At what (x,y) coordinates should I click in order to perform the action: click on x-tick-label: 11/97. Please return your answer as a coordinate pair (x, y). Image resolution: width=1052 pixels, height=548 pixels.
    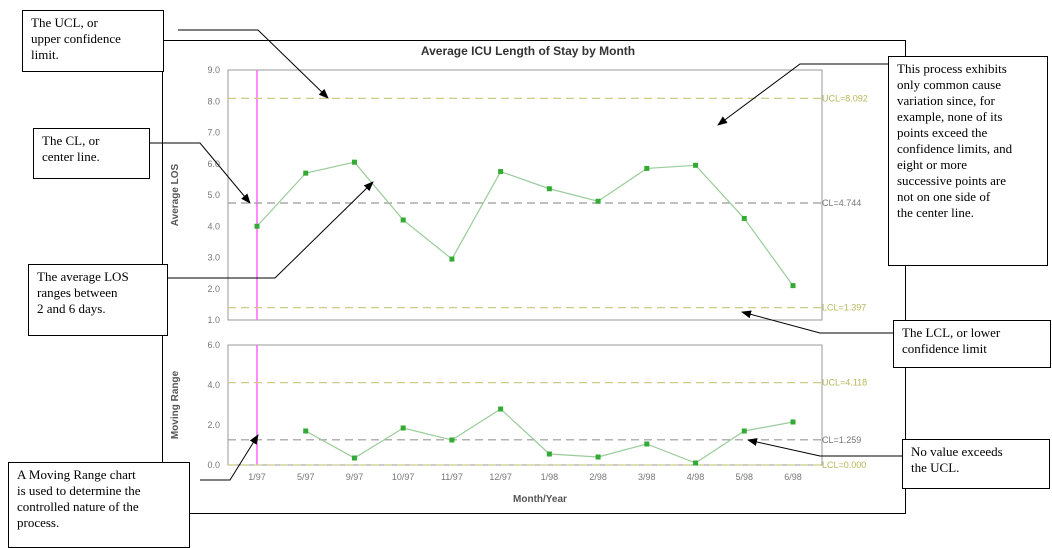
    Looking at the image, I should click on (452, 477).